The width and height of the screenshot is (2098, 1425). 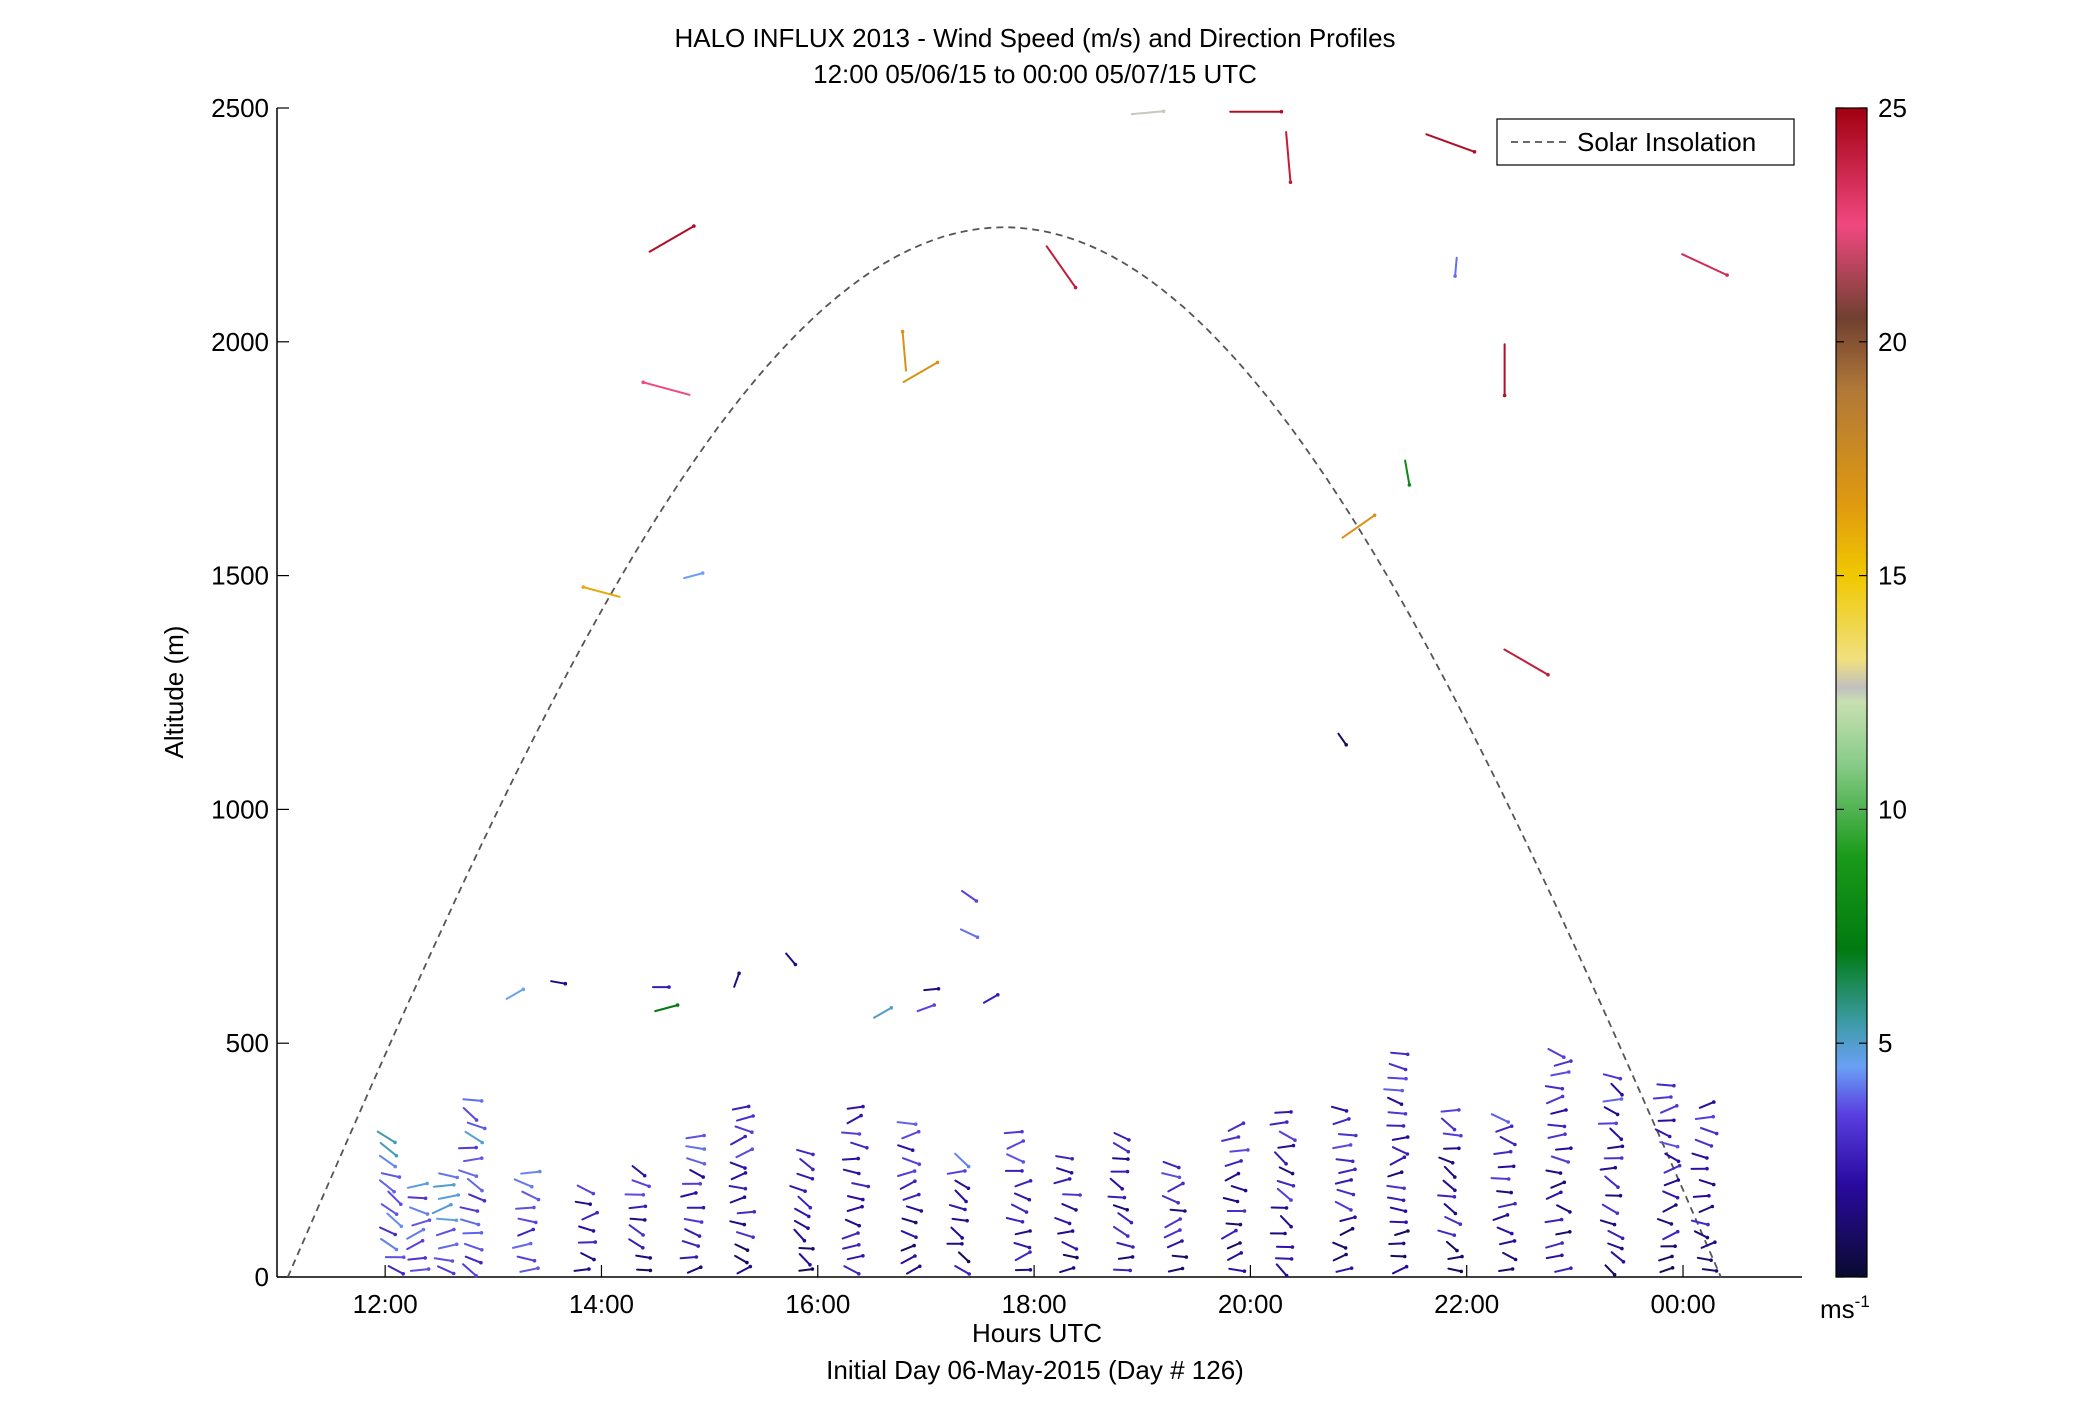 What do you see at coordinates (1682, 1304) in the screenshot?
I see `x-tick-label: 00:00` at bounding box center [1682, 1304].